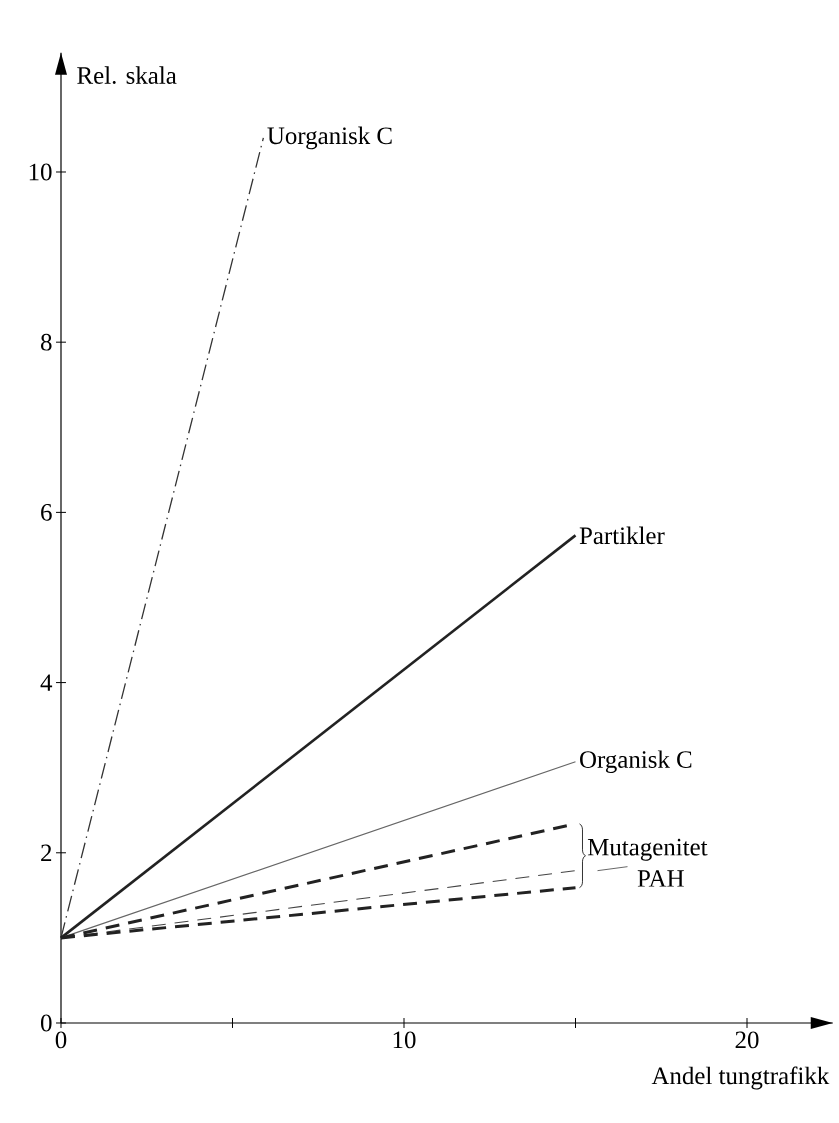 Image resolution: width=839 pixels, height=1123 pixels. What do you see at coordinates (61, 1040) in the screenshot?
I see `x-tick-label: 0` at bounding box center [61, 1040].